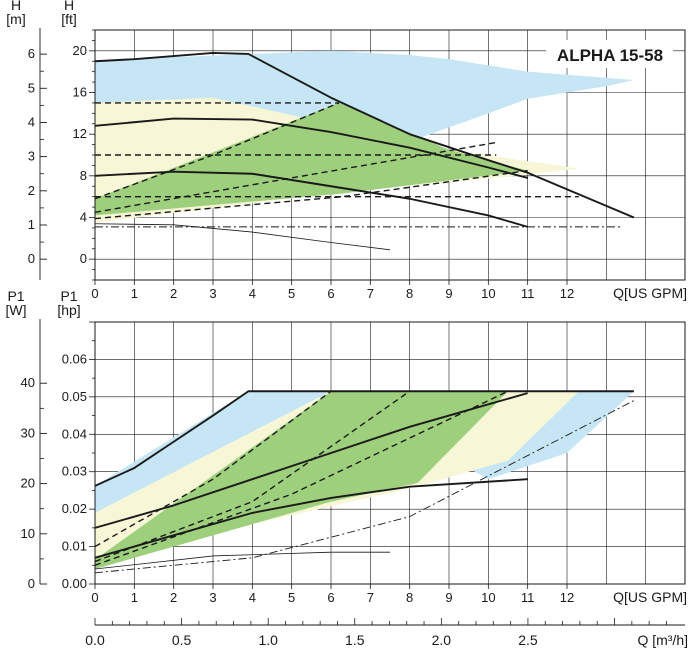 Image resolution: width=695 pixels, height=661 pixels. I want to click on head-ytick-label: 12, so click(80, 133).